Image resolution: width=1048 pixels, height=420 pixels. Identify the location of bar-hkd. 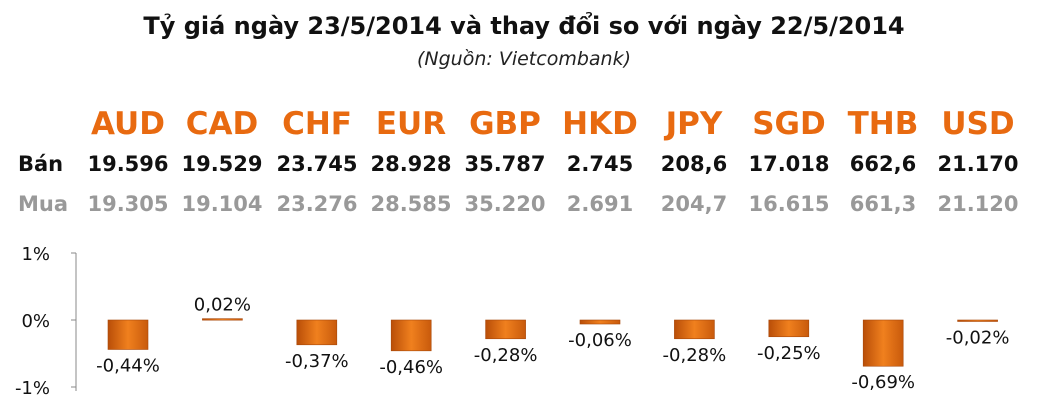
(600, 322).